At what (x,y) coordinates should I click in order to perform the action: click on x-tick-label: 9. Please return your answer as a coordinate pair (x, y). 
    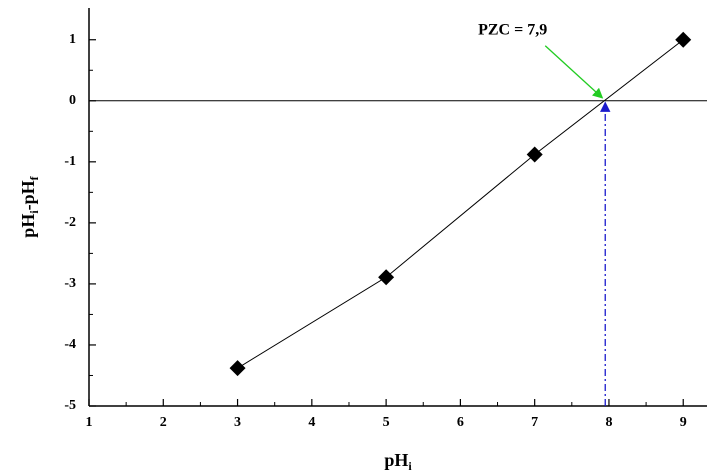
    Looking at the image, I should click on (683, 422).